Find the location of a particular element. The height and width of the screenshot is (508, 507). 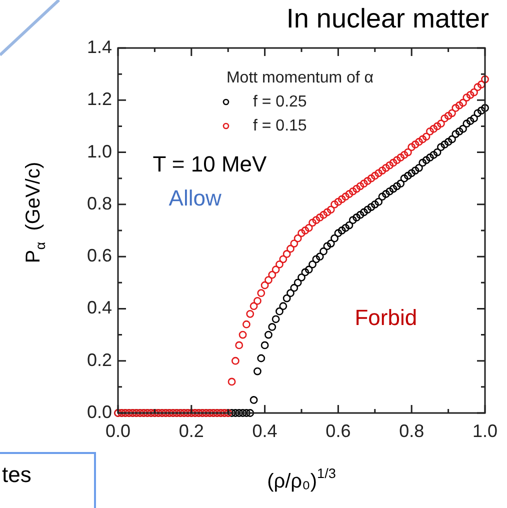

y-tick-label: 1.4 is located at coordinates (99, 46).